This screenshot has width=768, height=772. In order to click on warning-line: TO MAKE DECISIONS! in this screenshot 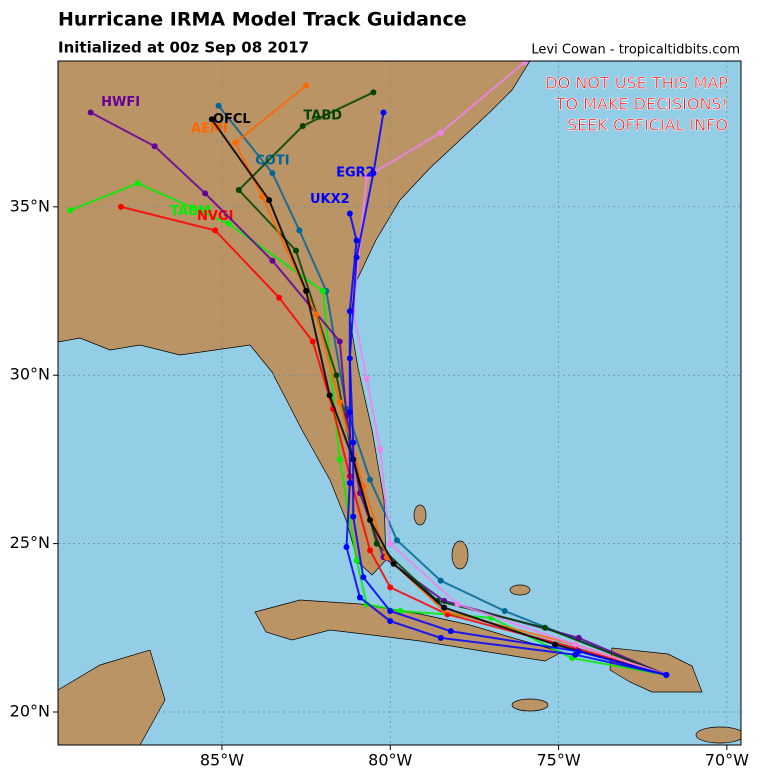, I will do `click(641, 104)`.